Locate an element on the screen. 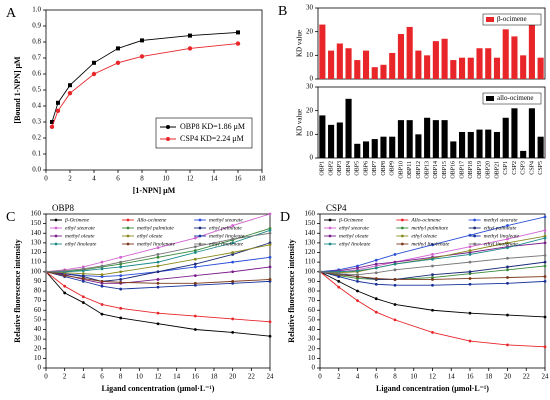 Image resolution: width=550 pixels, height=400 pixels. x-tick-label: 8 is located at coordinates (121, 377).